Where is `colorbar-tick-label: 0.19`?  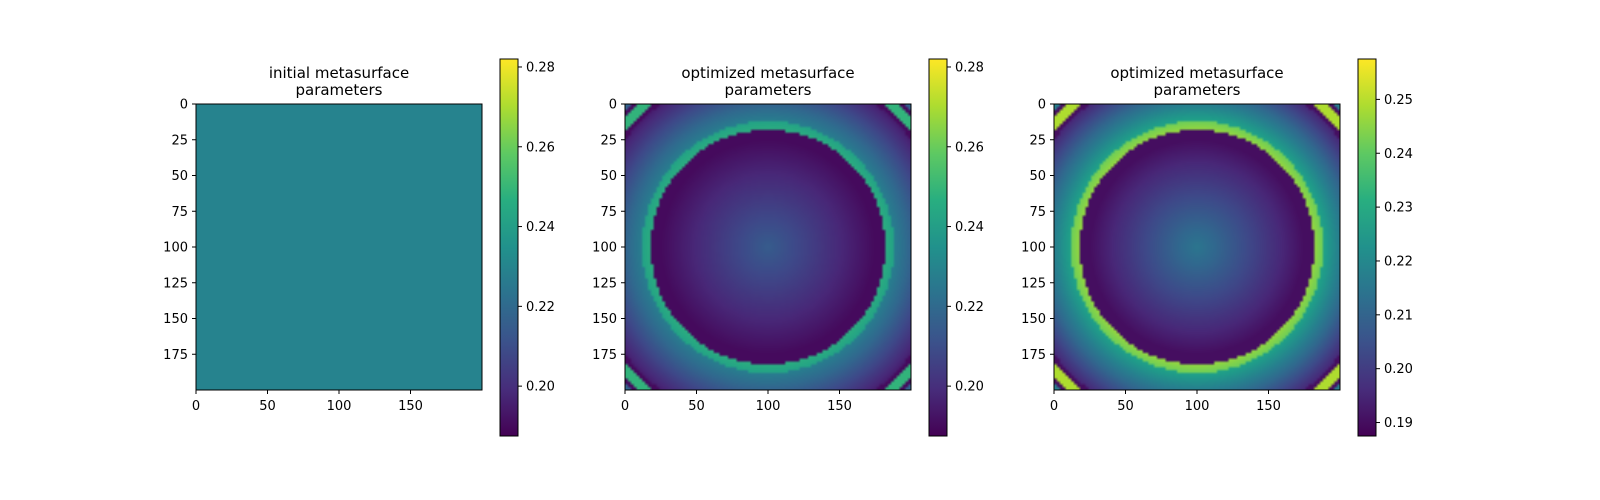
colorbar-tick-label: 0.19 is located at coordinates (1398, 423).